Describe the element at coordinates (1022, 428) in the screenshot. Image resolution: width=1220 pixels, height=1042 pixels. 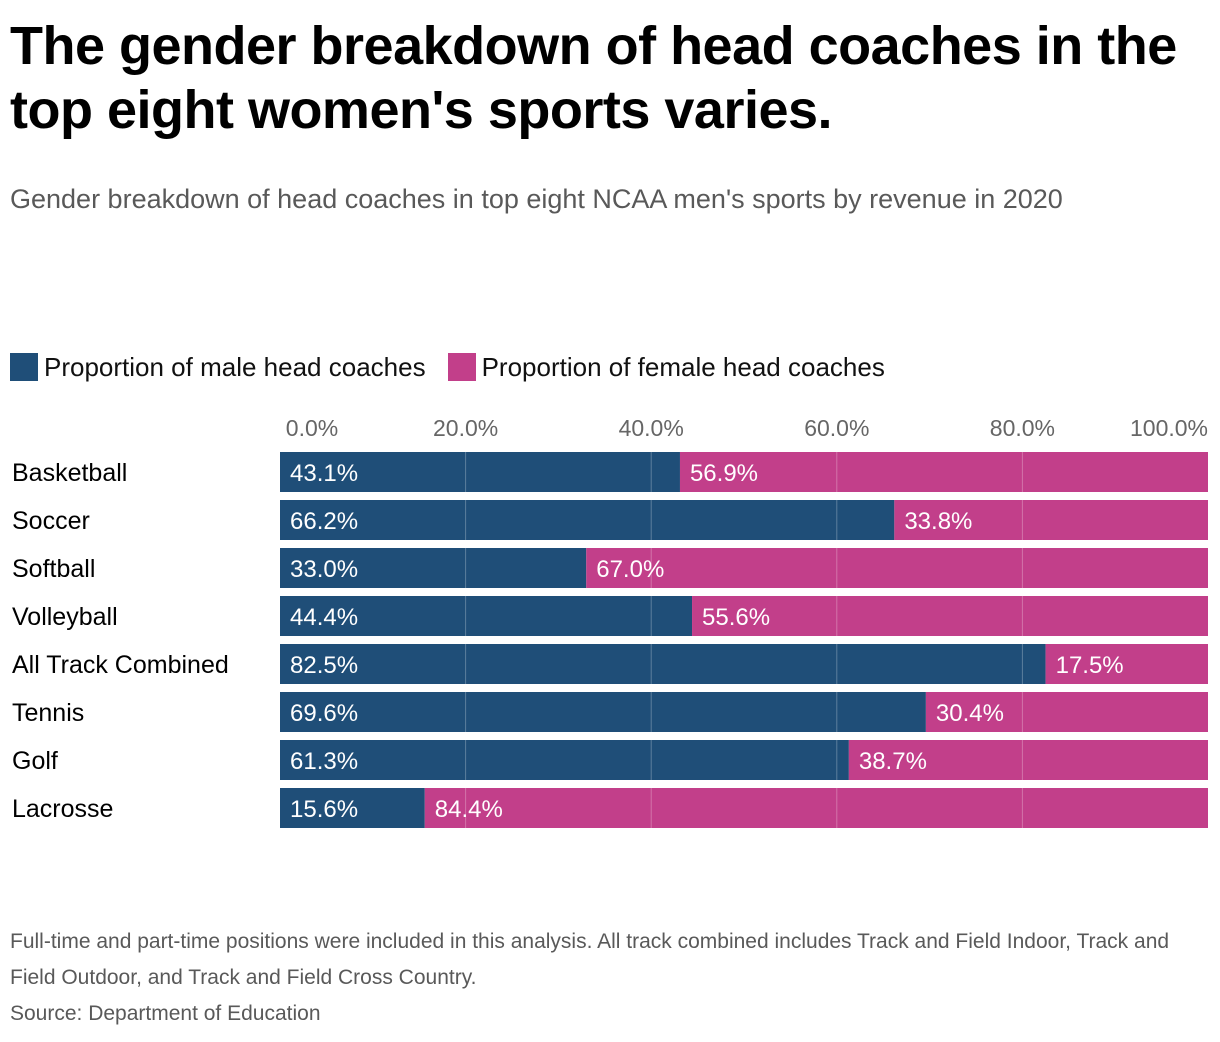
I see `x-tick-label: 80.0%` at that location.